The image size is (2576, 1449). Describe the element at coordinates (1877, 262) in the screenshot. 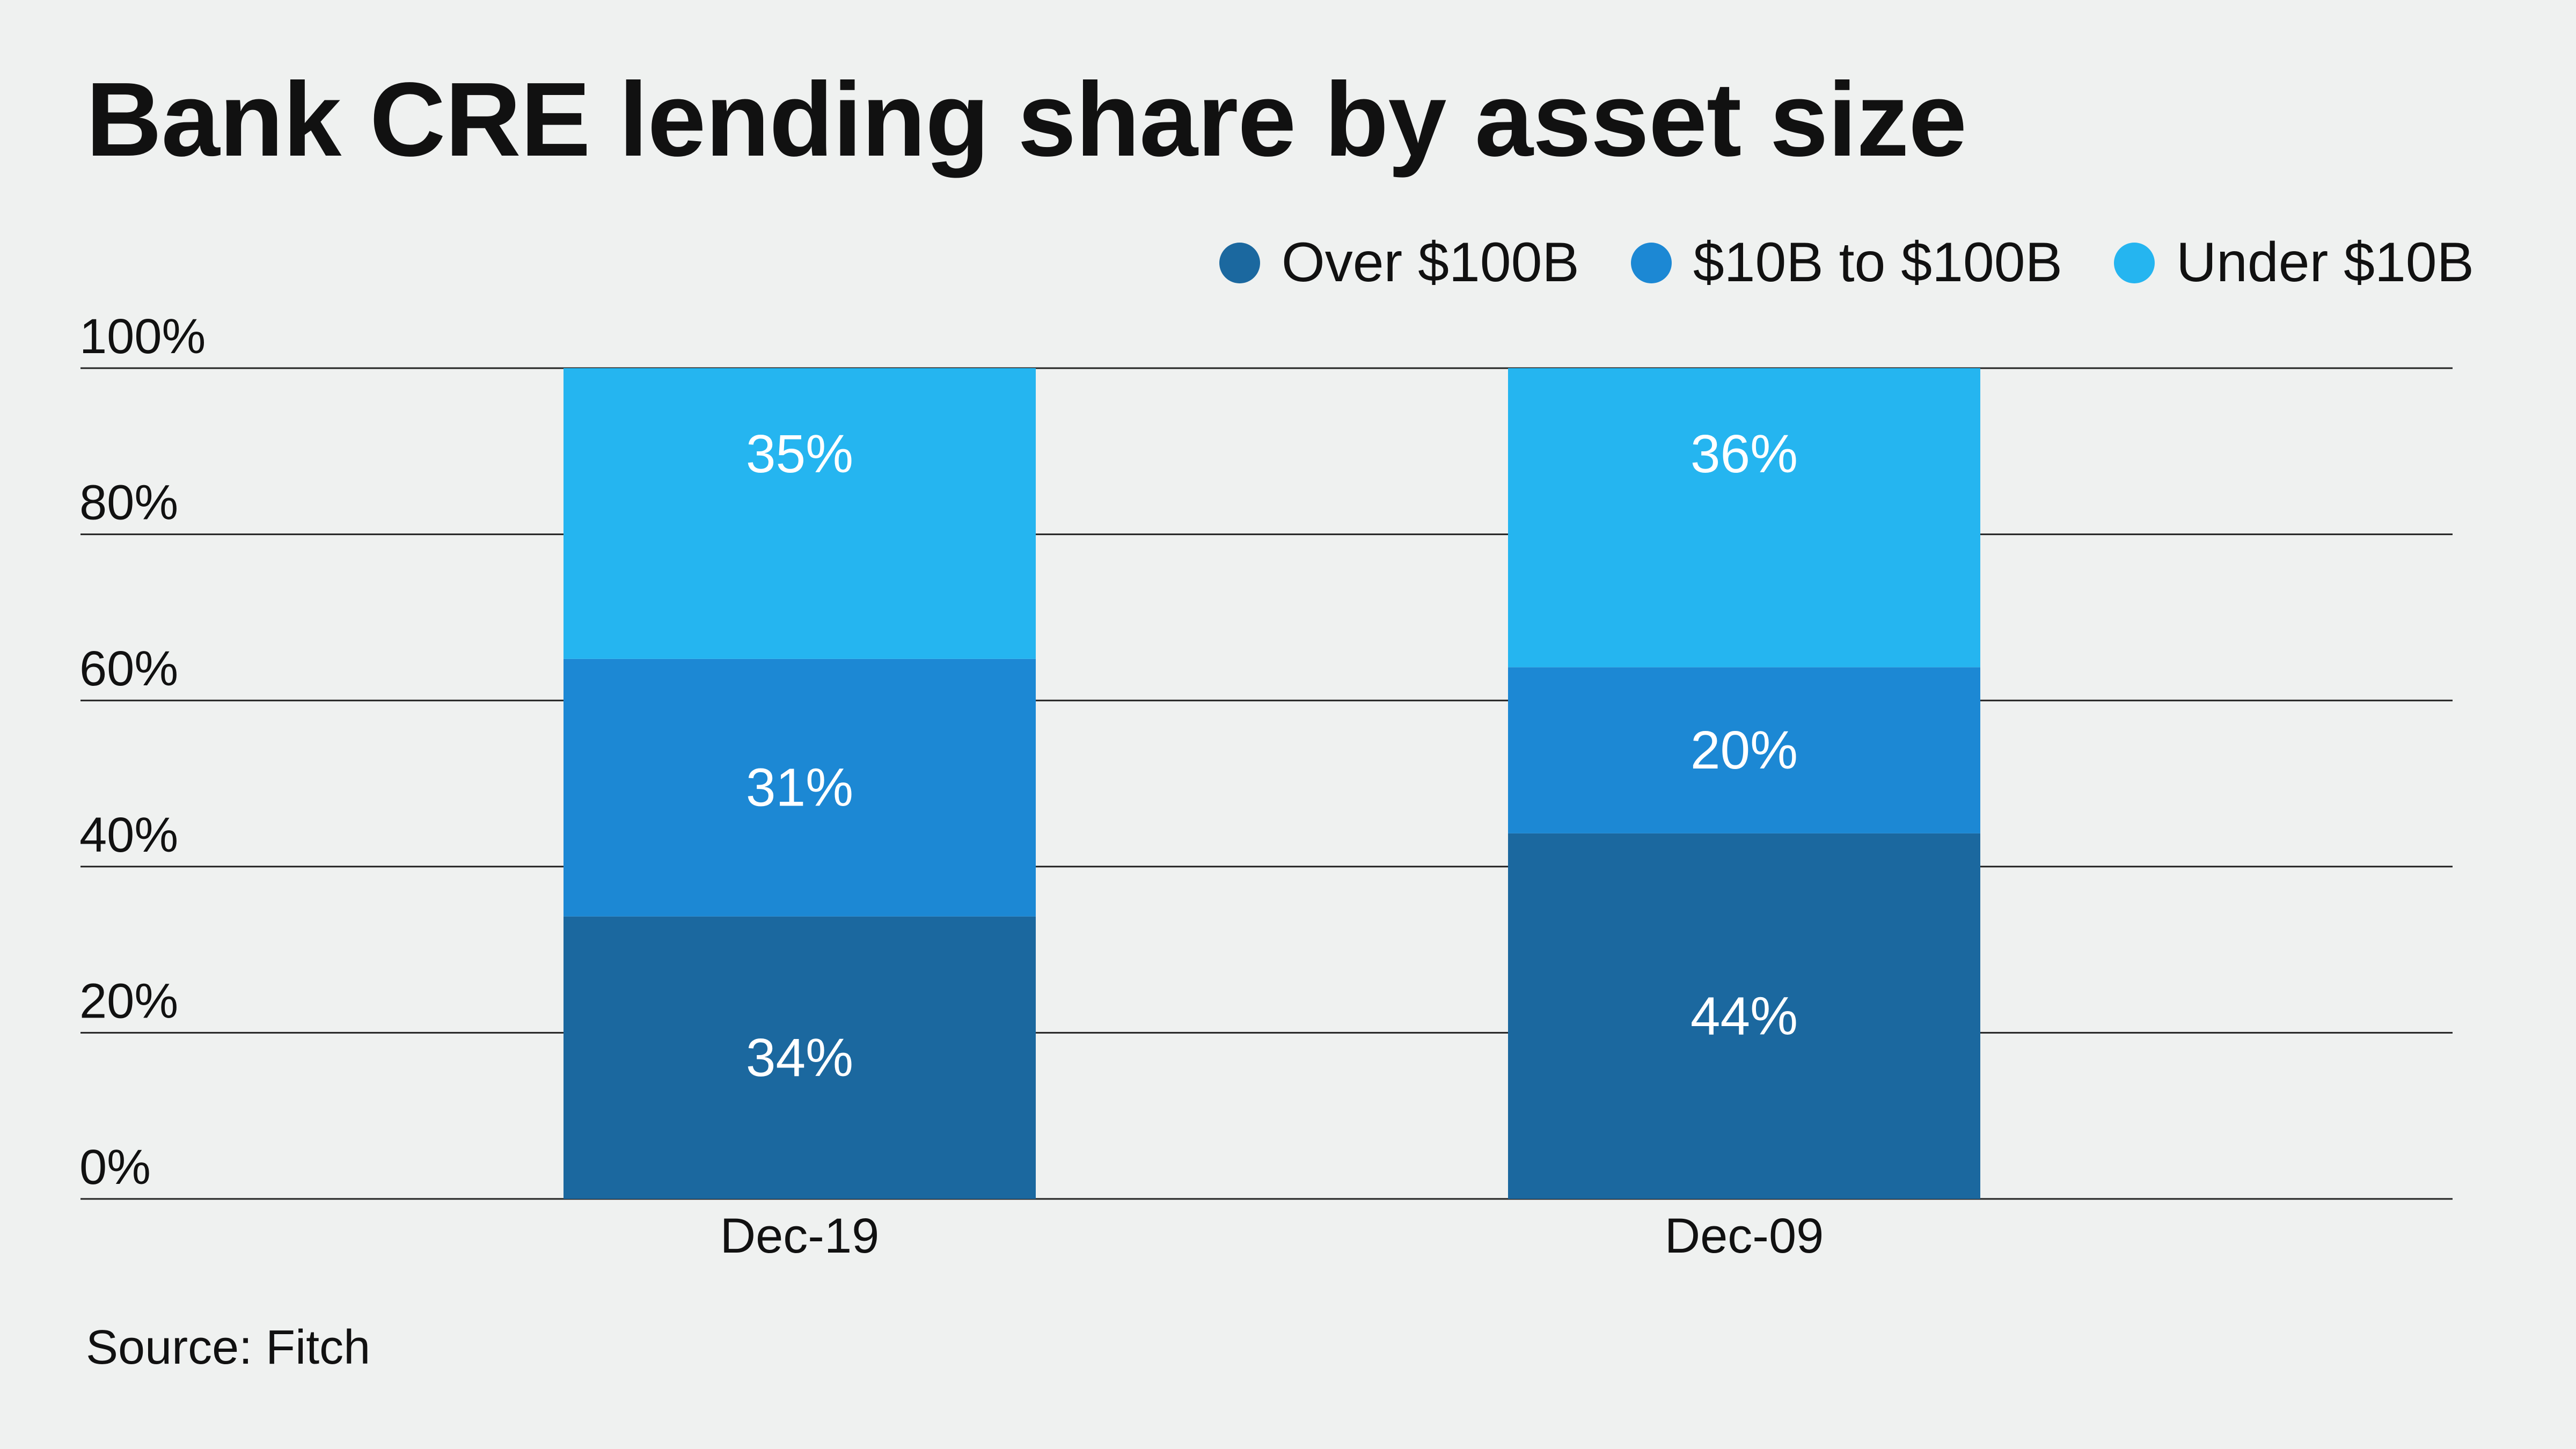

I see `legend-label-10b-to-100b: $10B to $100B` at that location.